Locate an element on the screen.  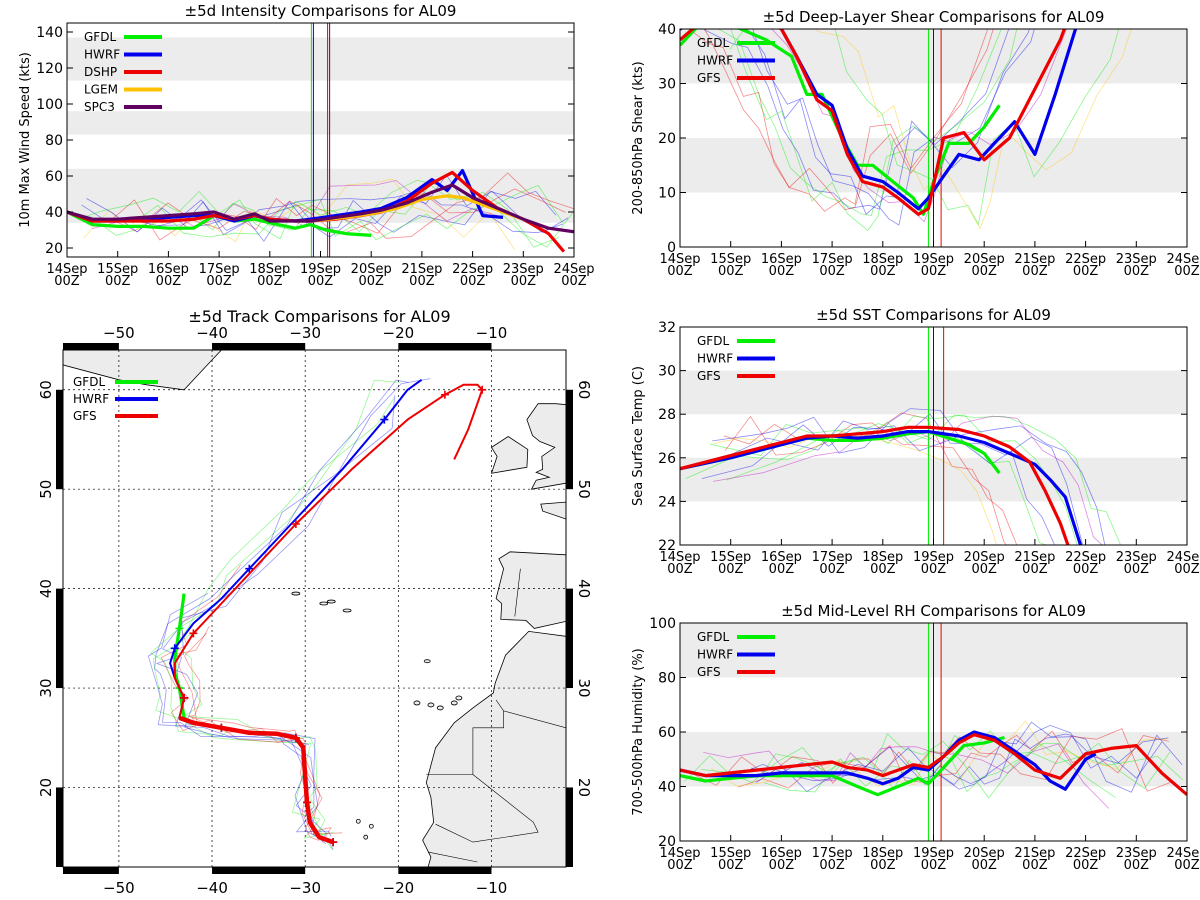
legend-label-intensity: LGEM is located at coordinates (101, 90).